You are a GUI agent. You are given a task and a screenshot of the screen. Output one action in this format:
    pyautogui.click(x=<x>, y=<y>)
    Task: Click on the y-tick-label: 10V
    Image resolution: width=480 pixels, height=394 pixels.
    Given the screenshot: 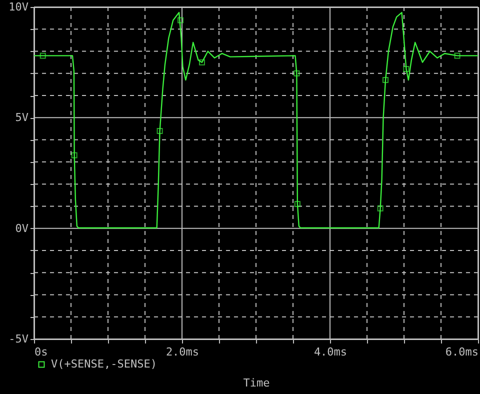 What is the action you would take?
    pyautogui.click(x=18, y=7)
    